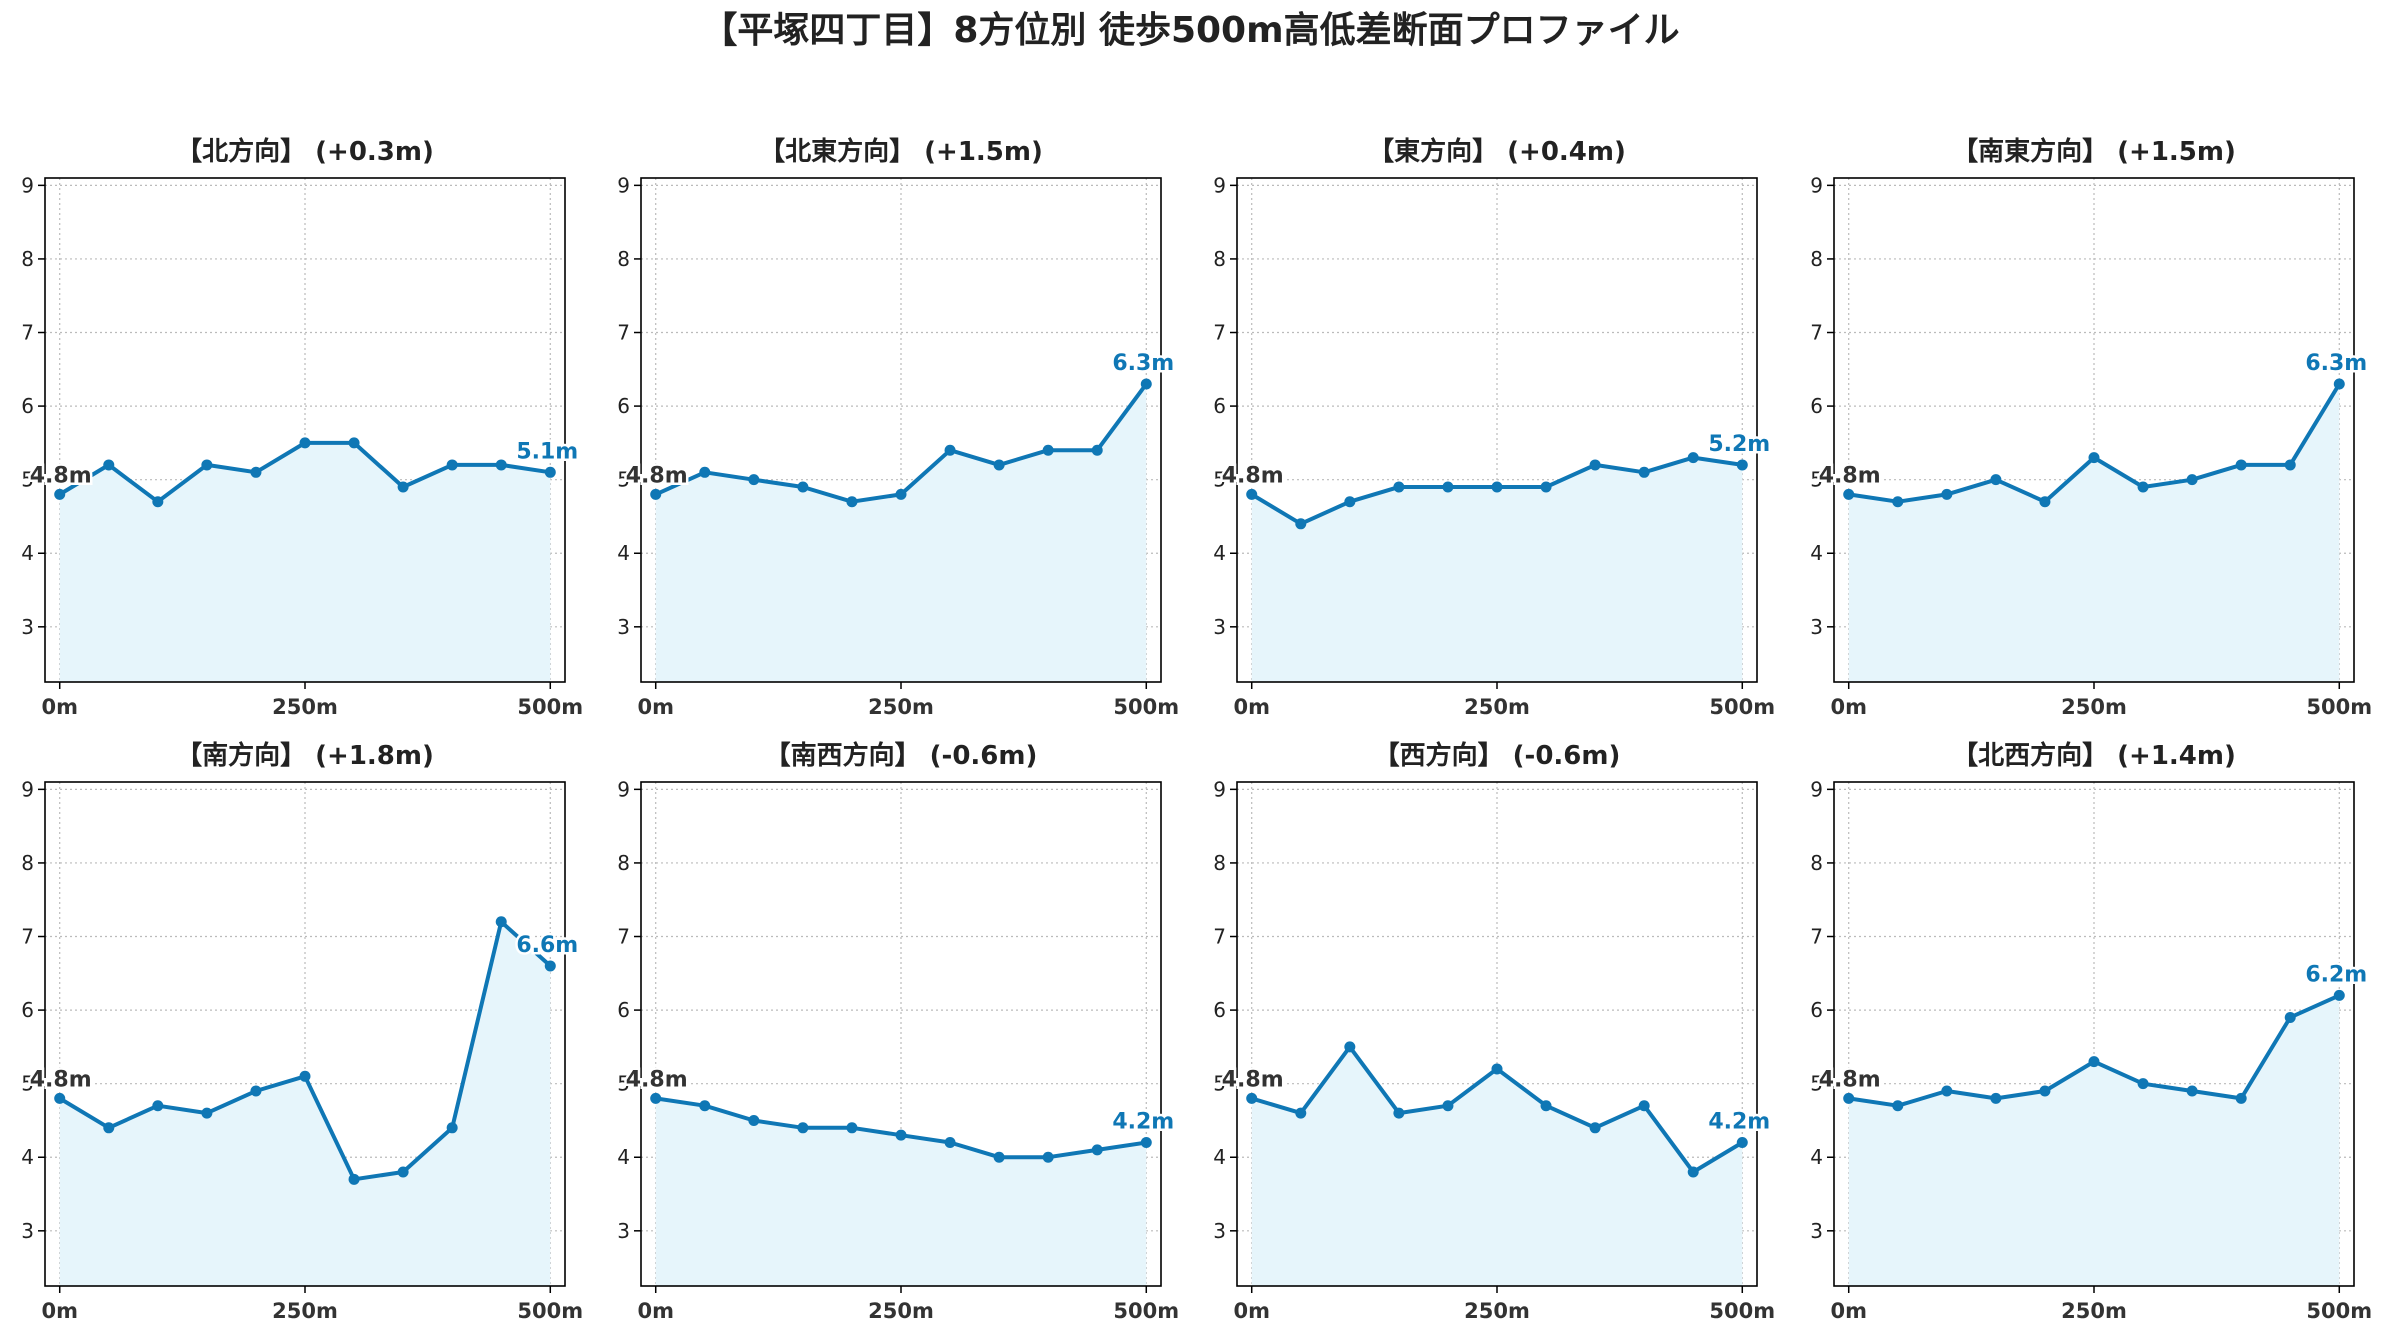 The width and height of the screenshot is (2381, 1340). Describe the element at coordinates (27, 1010) in the screenshot. I see `chart-5-ytick-label-6: 6` at that location.